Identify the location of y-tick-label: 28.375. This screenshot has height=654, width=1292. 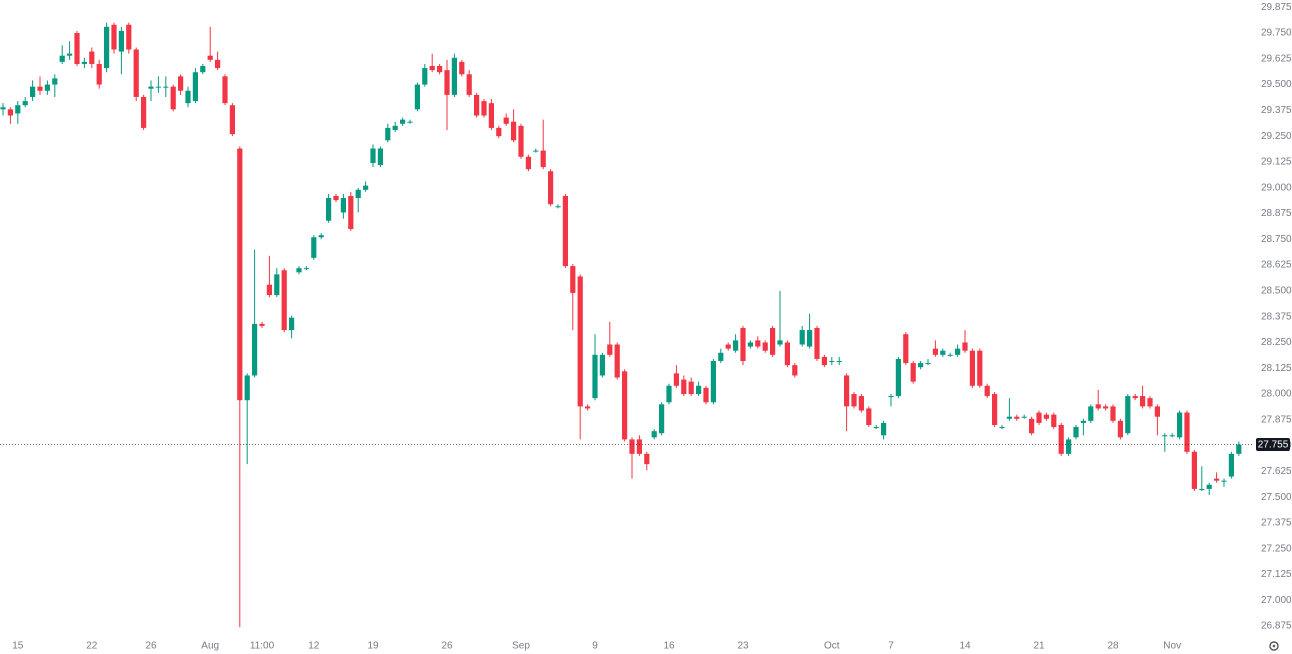
(1276, 316).